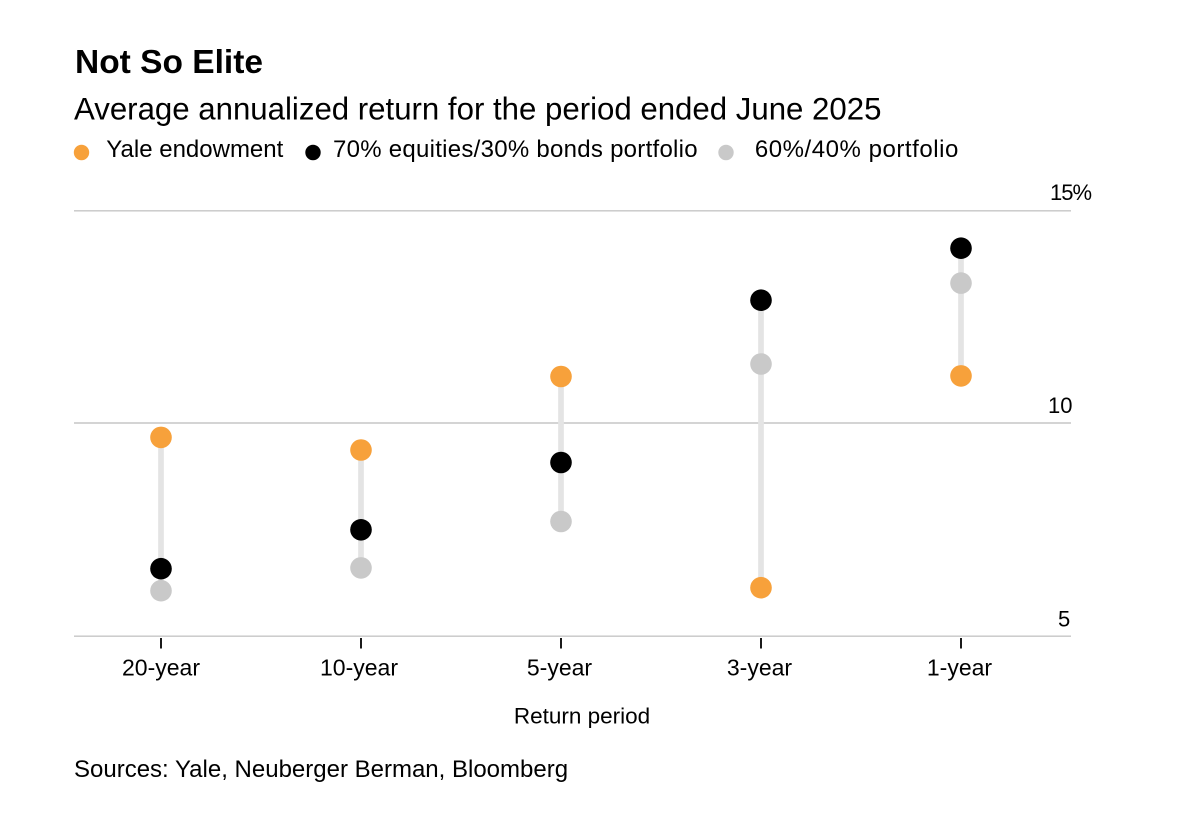 The image size is (1200, 813). Describe the element at coordinates (161, 668) in the screenshot. I see `svg-text: 20-year` at that location.